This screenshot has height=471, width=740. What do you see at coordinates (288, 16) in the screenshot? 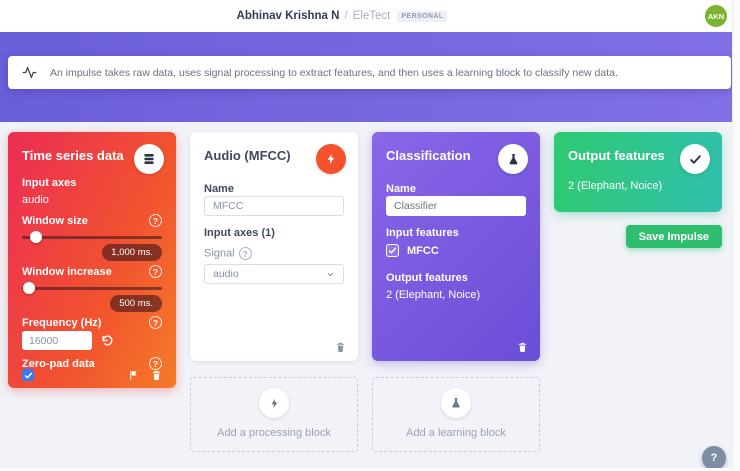
I see `breadcrumb-user-name: Abhinav Krishna N` at bounding box center [288, 16].